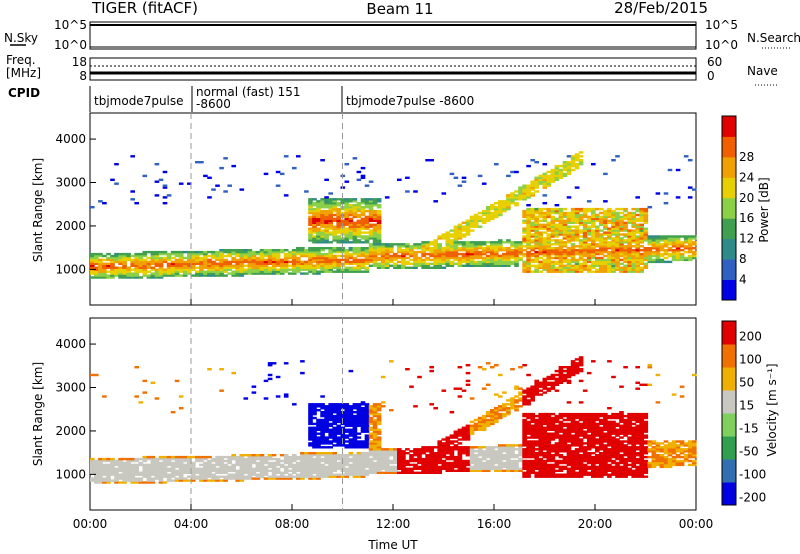  Describe the element at coordinates (393, 69) in the screenshot. I see `freq-panel` at that location.